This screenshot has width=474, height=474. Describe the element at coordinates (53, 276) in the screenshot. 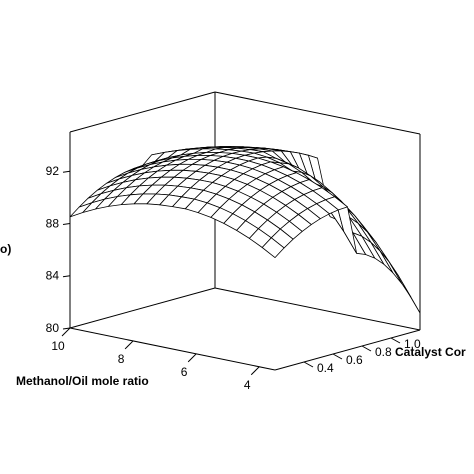

I see `z-tick-label: 84` at that location.